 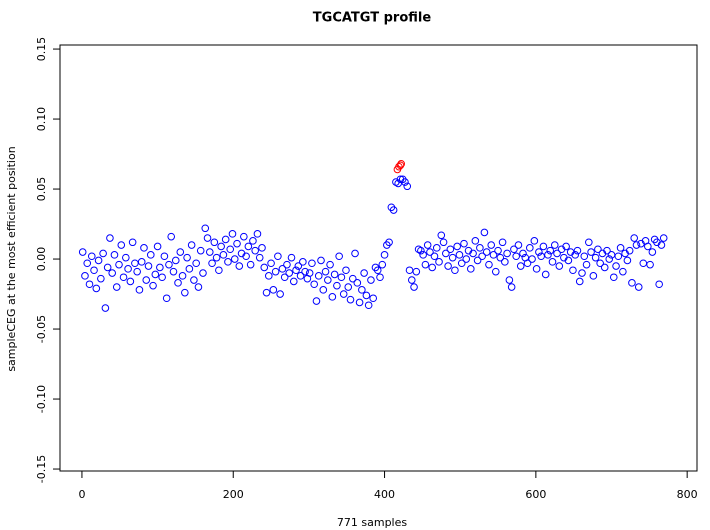 What do you see at coordinates (41, 119) in the screenshot?
I see `y-tick-label: 0.10` at bounding box center [41, 119].